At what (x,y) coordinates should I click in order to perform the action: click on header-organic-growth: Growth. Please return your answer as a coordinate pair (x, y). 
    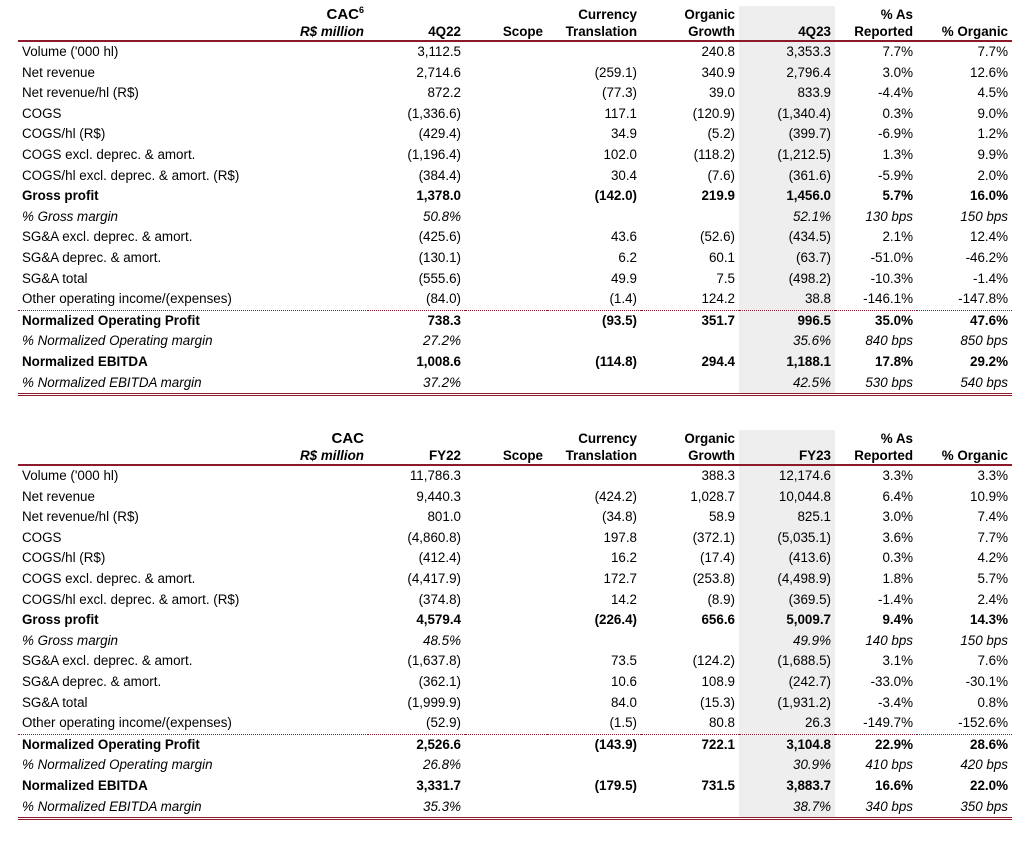
    Looking at the image, I should click on (690, 456).